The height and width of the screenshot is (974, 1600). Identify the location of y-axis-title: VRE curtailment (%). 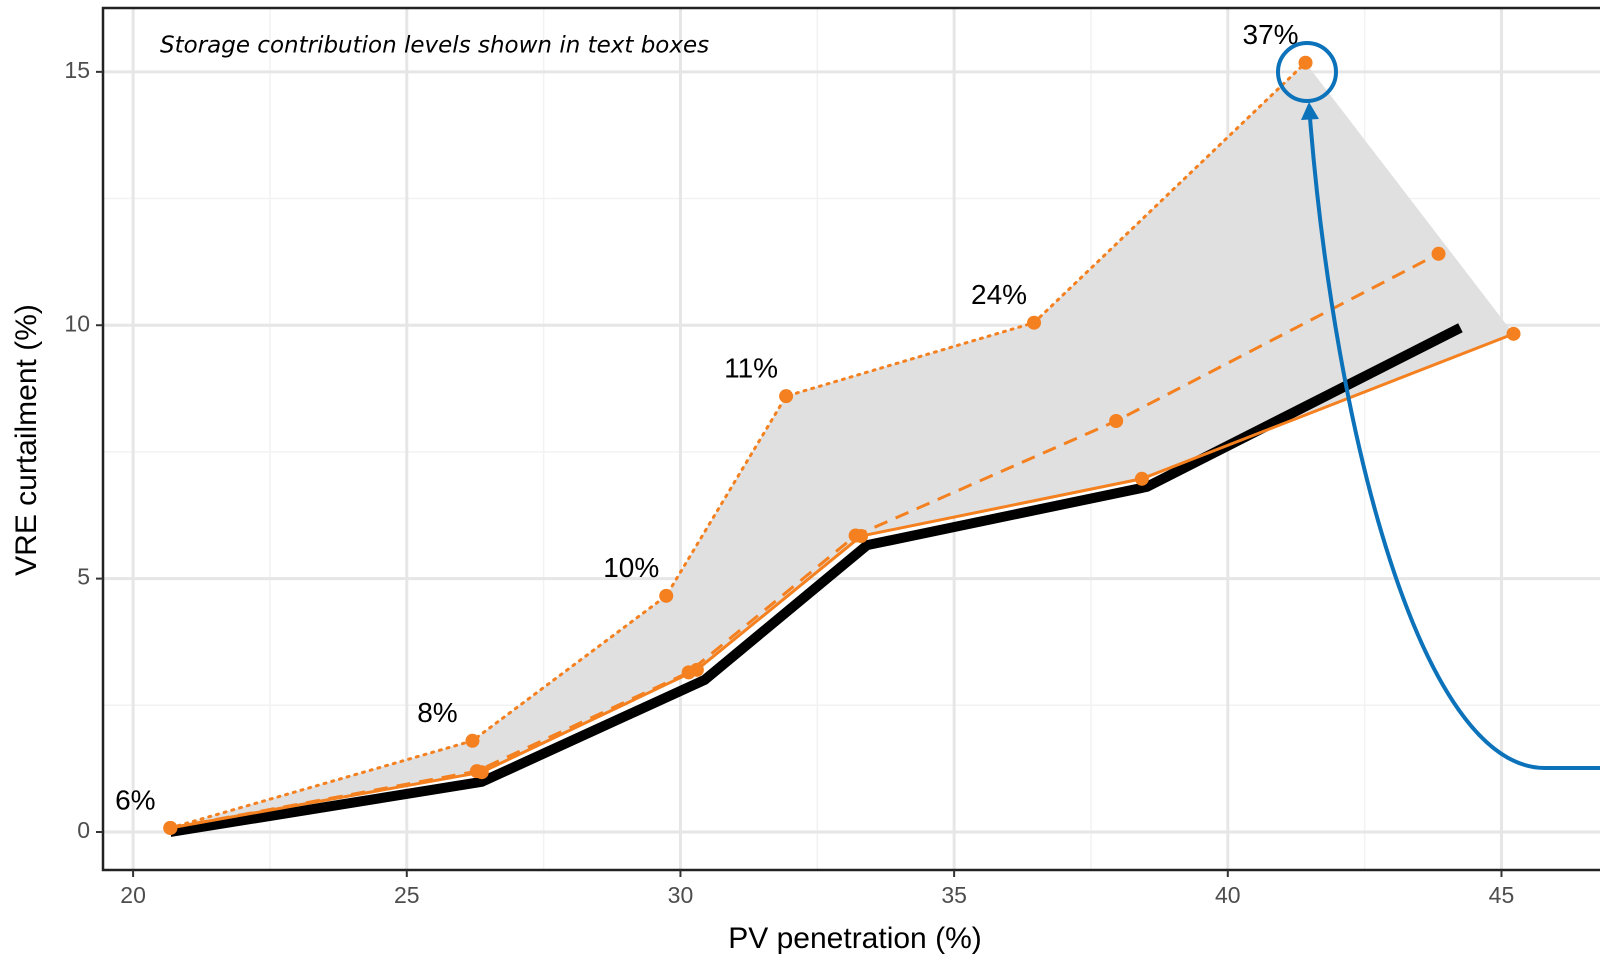
(26, 440).